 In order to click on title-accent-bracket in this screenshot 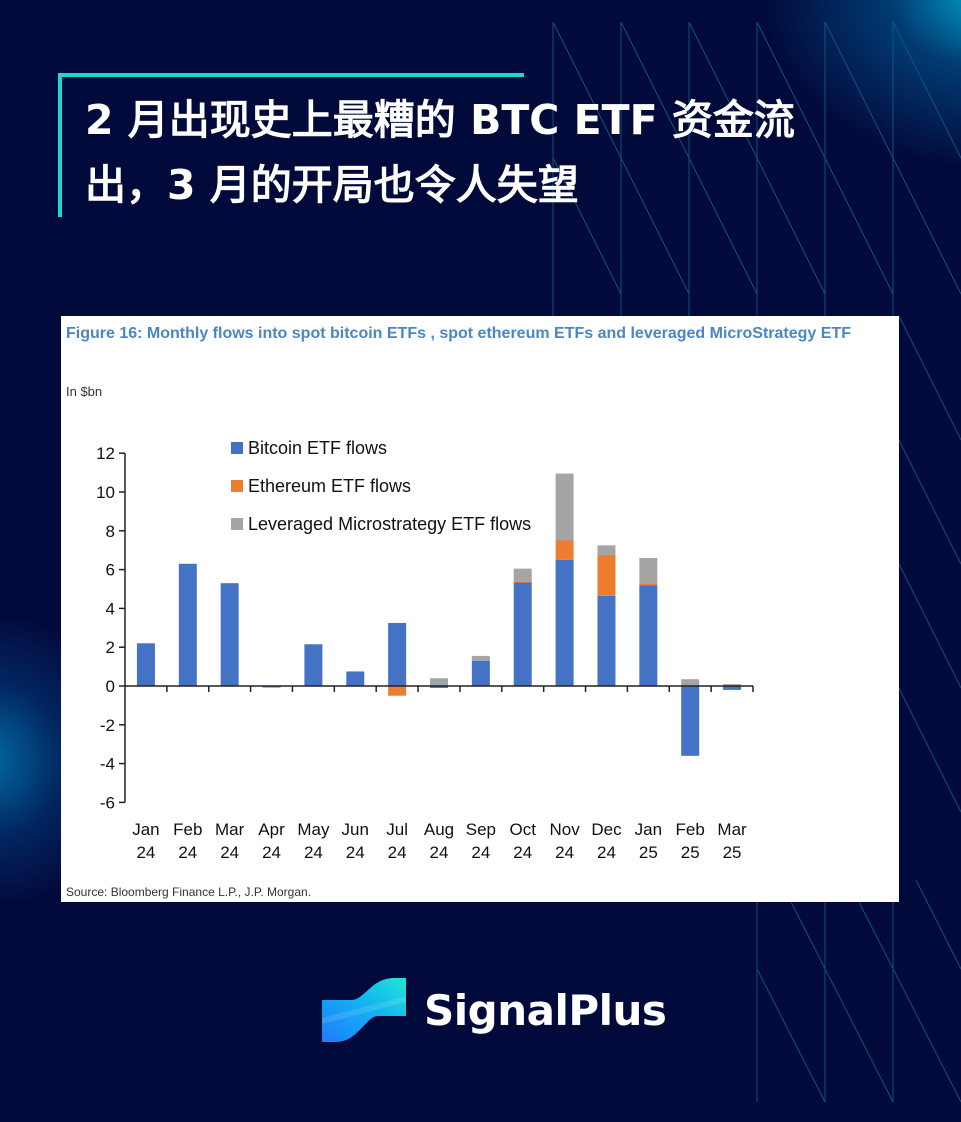, I will do `click(291, 145)`.